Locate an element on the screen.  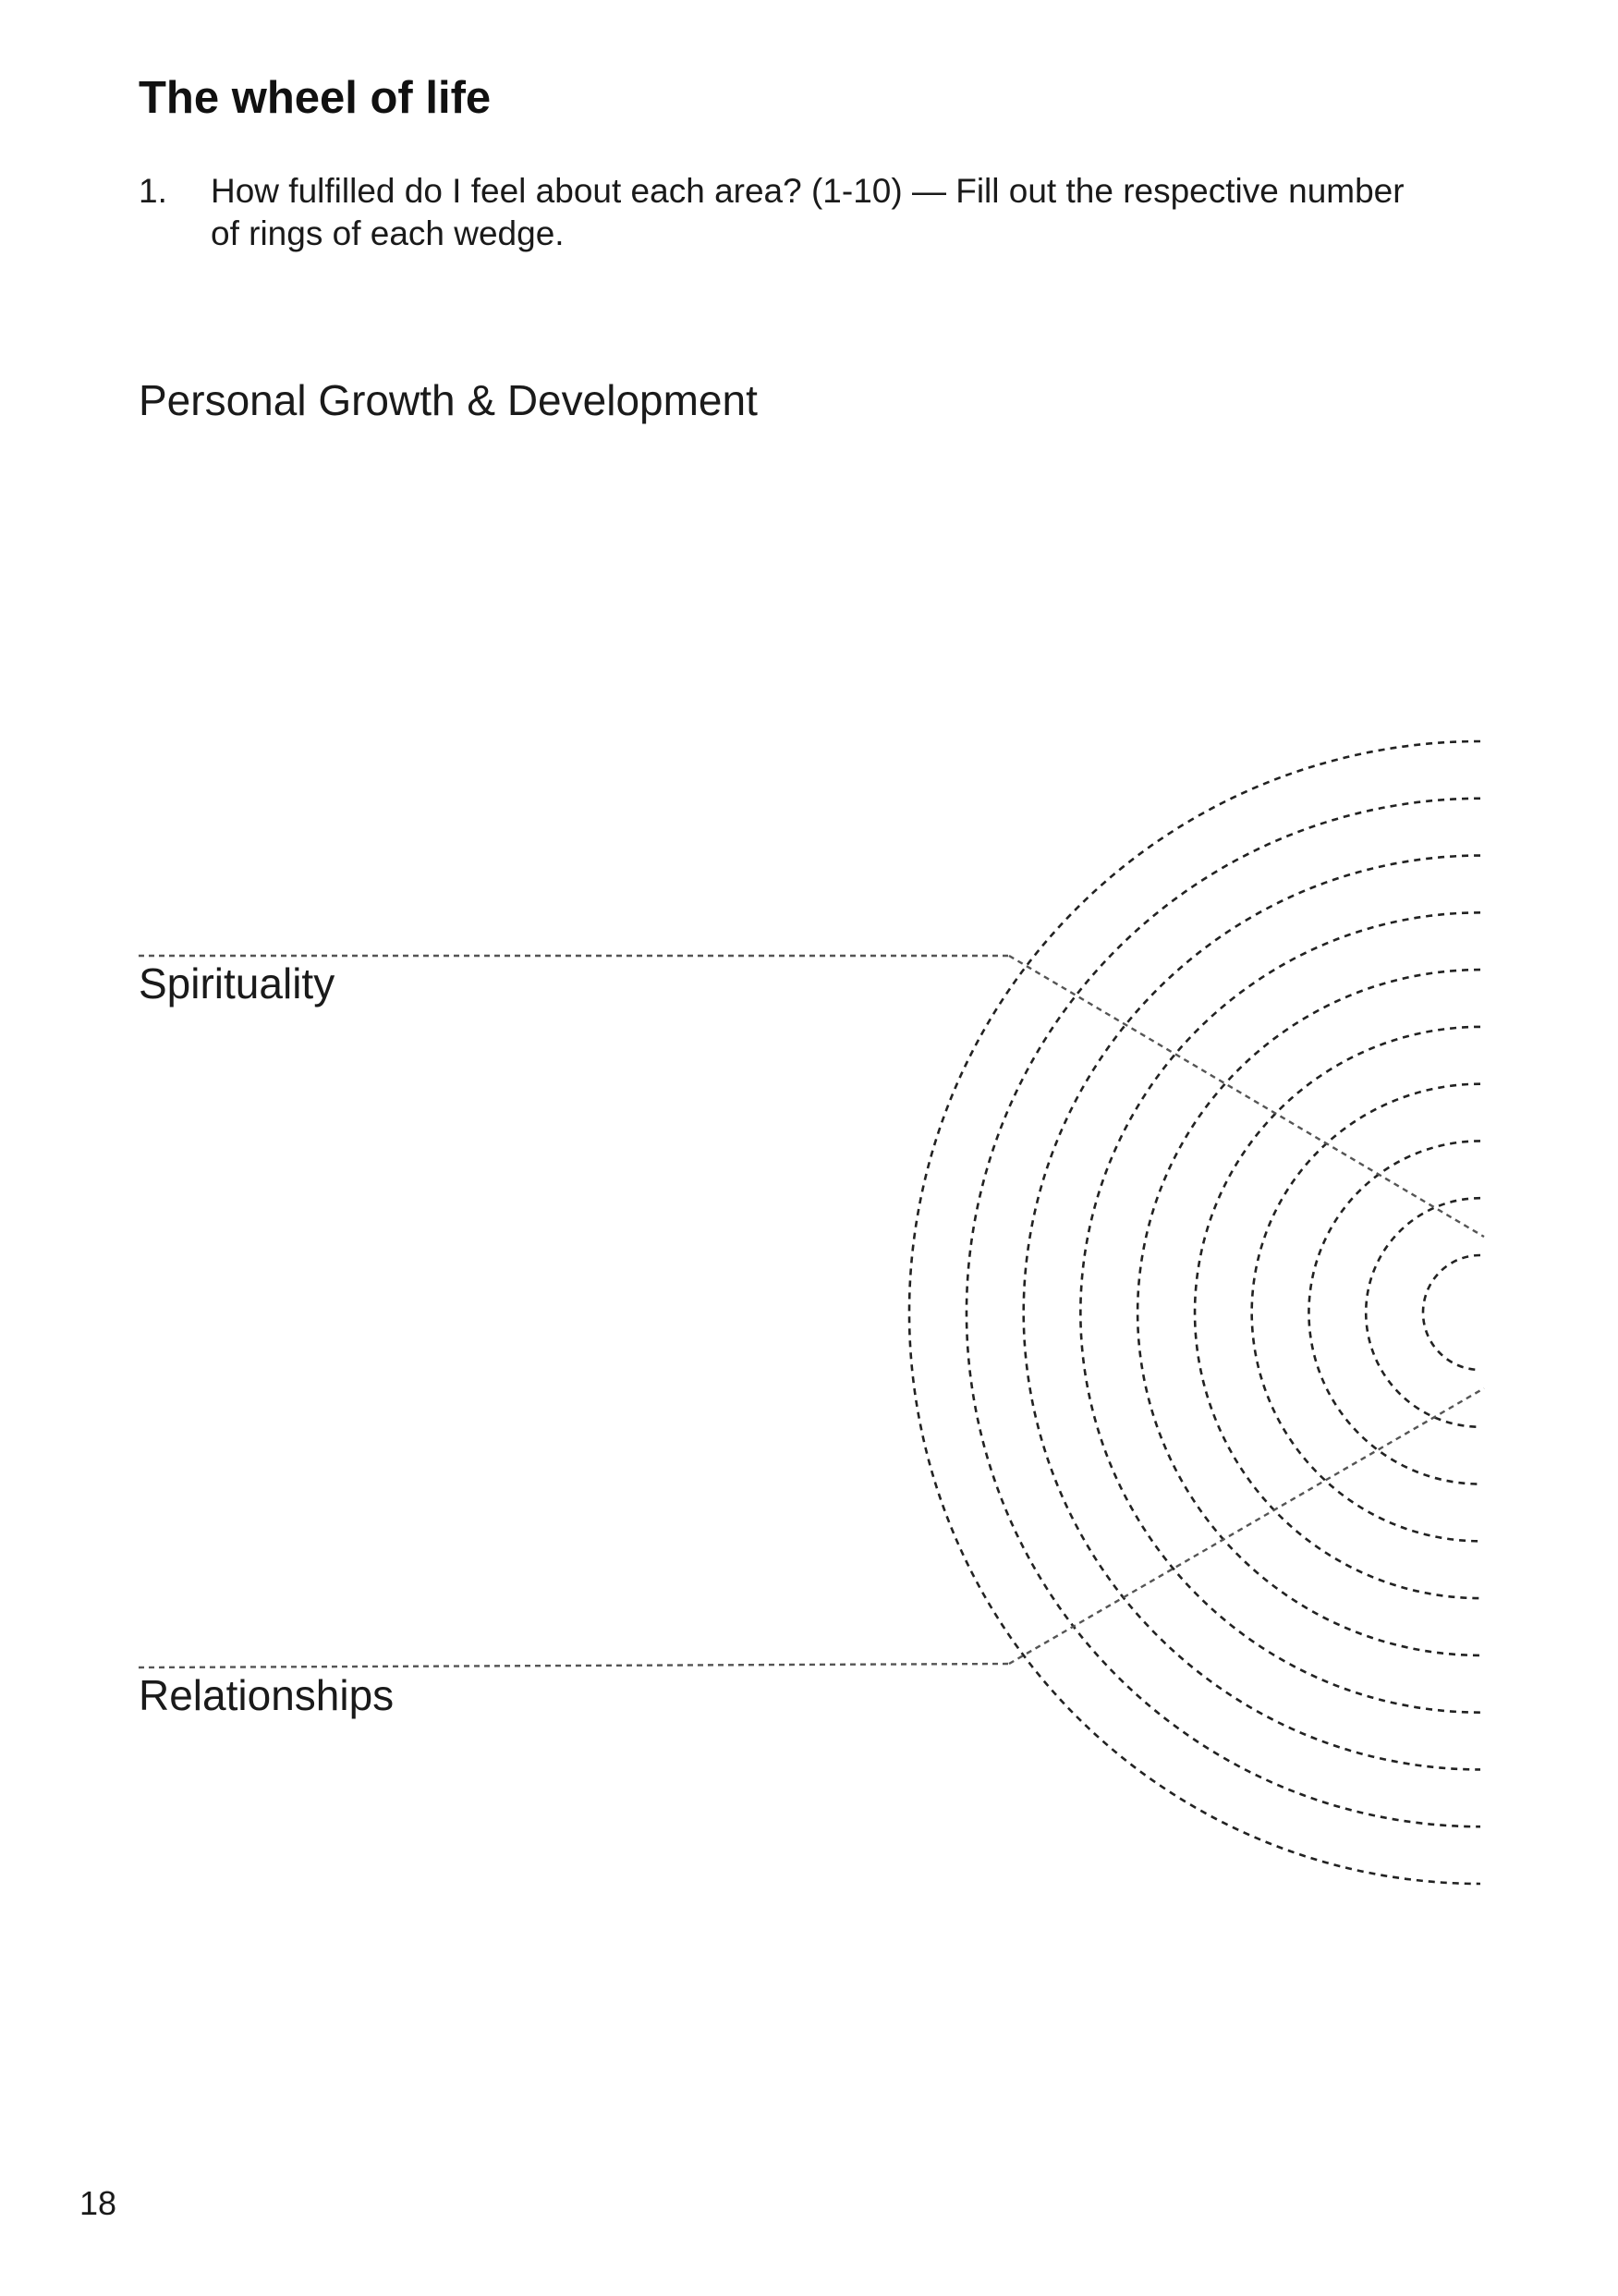
divider-spirituality-relationships-radial is located at coordinates (1246, 1526).